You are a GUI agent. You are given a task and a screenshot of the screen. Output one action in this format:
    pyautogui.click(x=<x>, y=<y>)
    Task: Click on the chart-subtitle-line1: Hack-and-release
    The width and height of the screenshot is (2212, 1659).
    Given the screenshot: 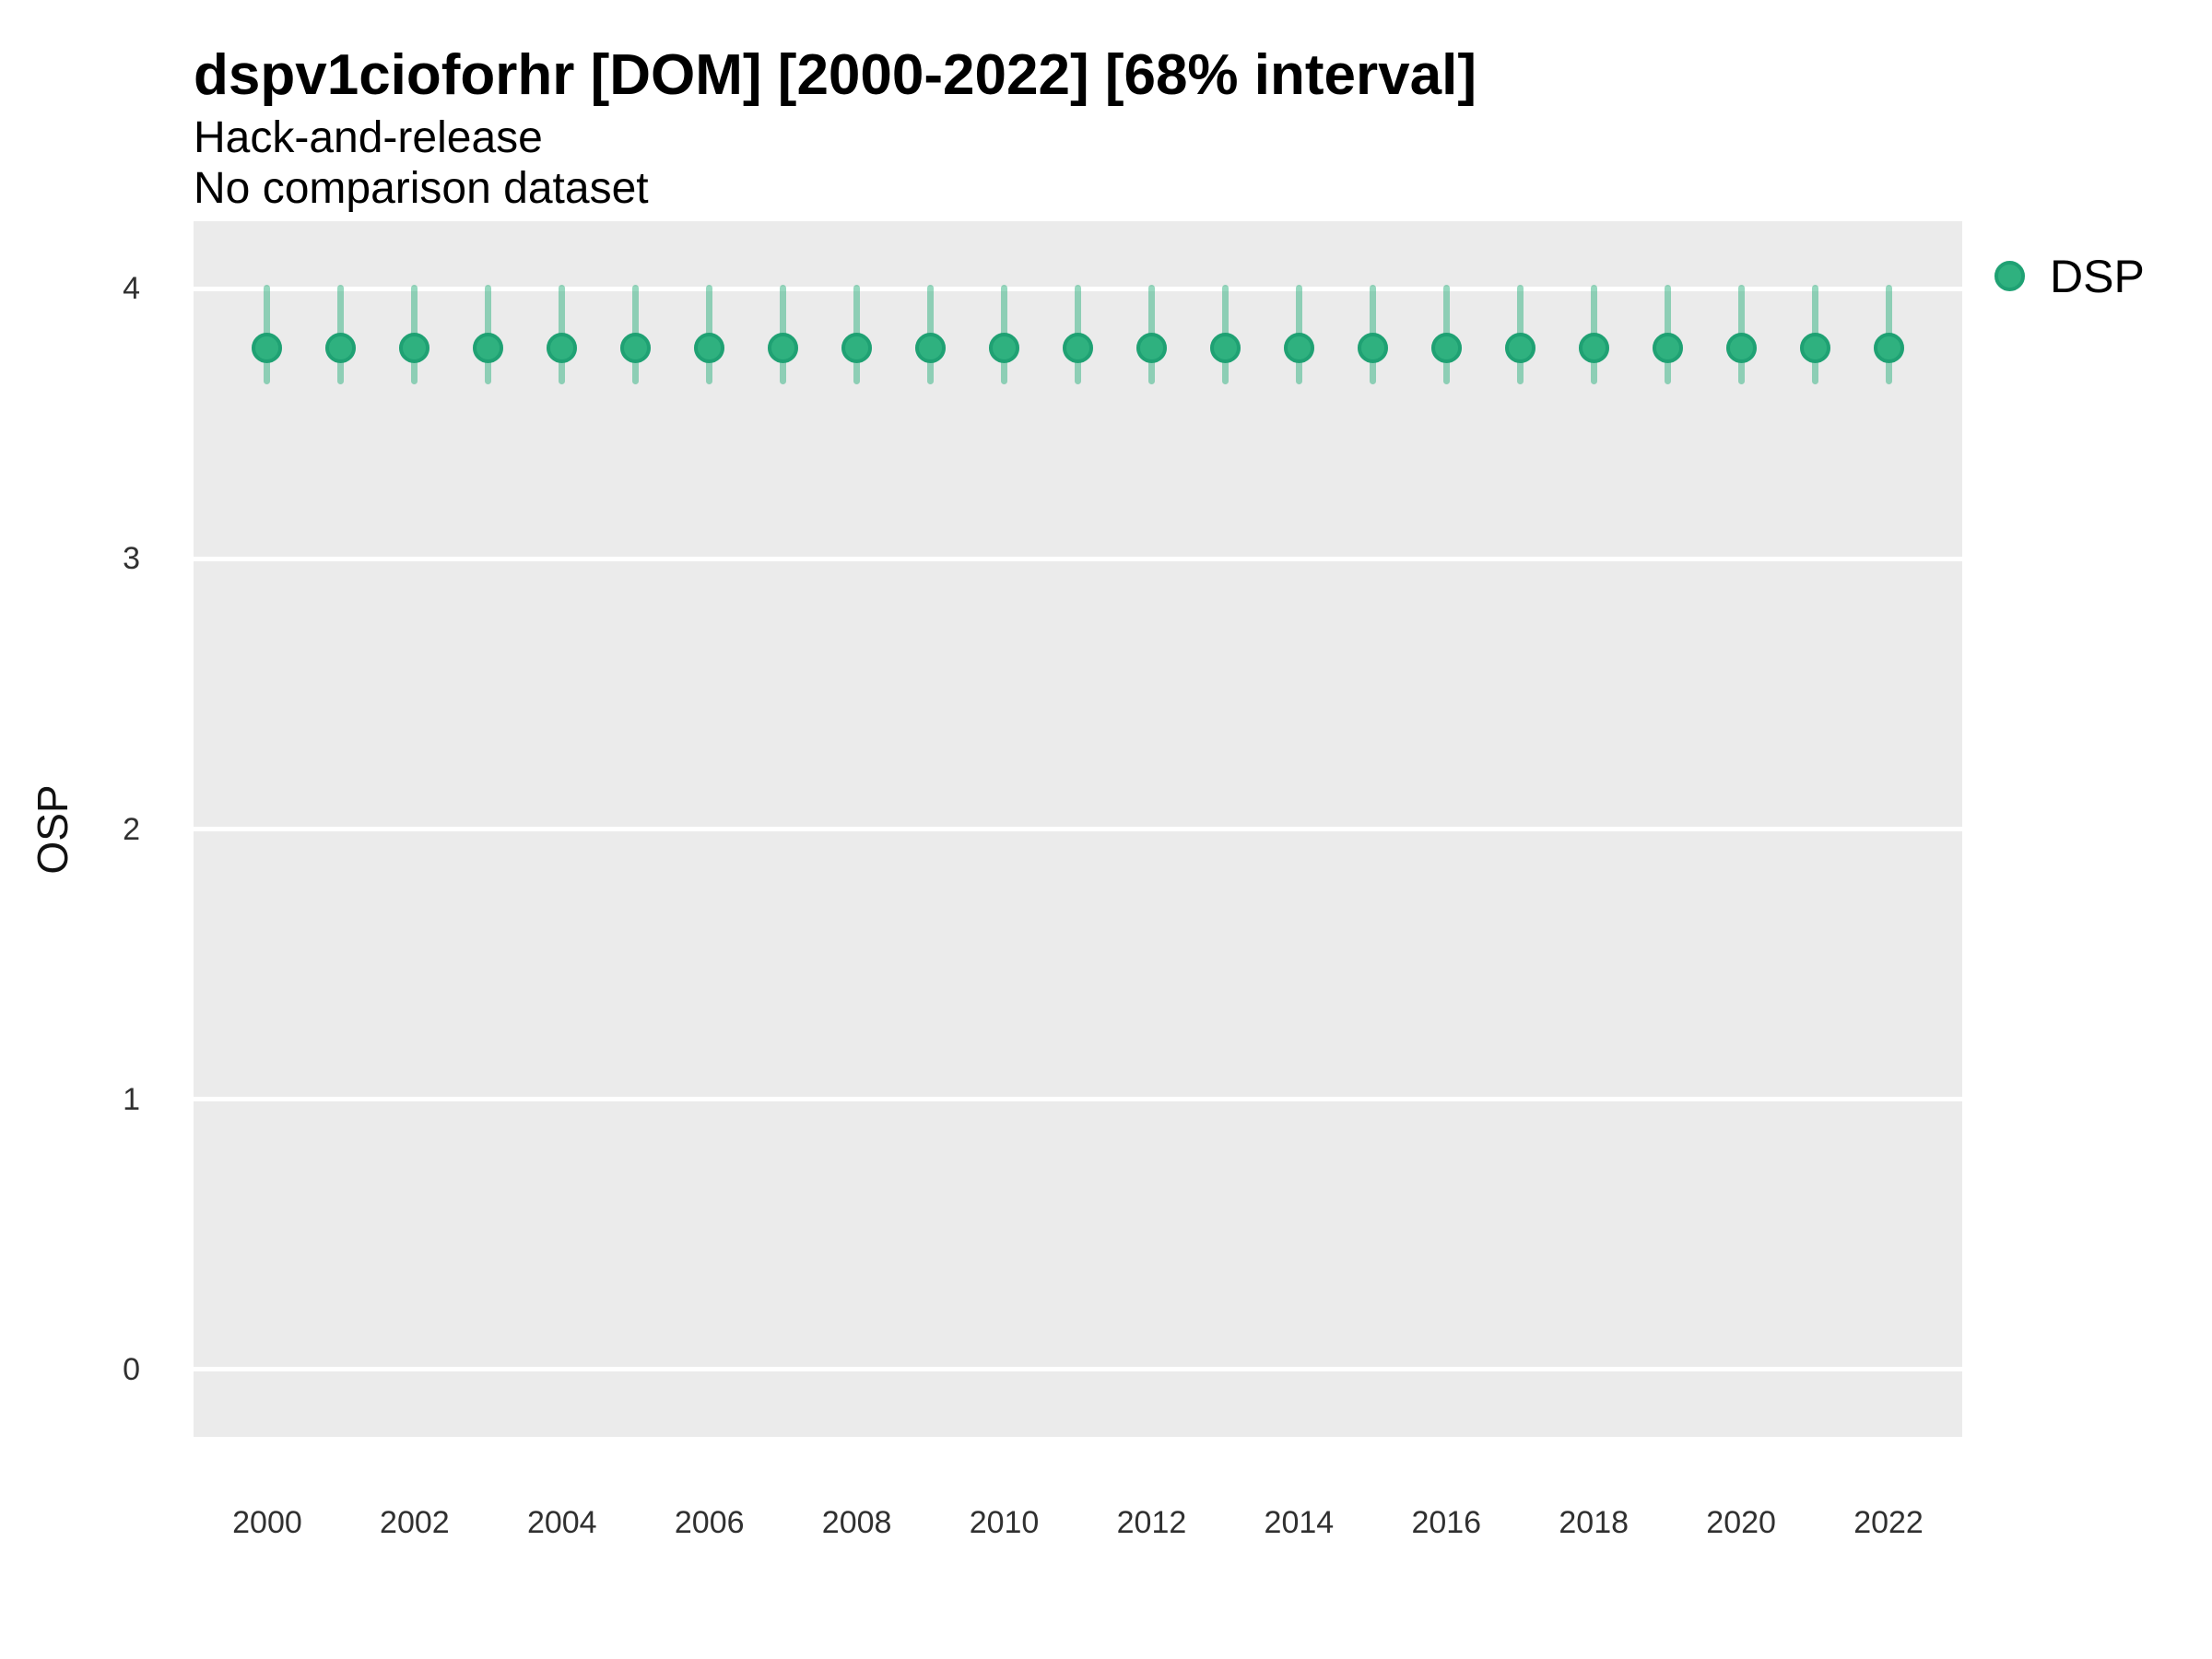 What is the action you would take?
    pyautogui.click(x=368, y=137)
    